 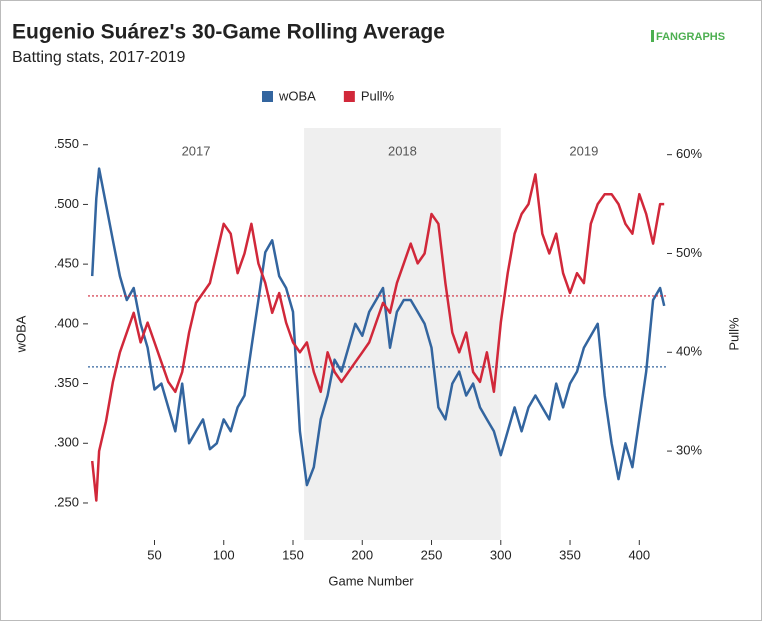 I want to click on y-tick-label: .400, so click(x=66, y=322).